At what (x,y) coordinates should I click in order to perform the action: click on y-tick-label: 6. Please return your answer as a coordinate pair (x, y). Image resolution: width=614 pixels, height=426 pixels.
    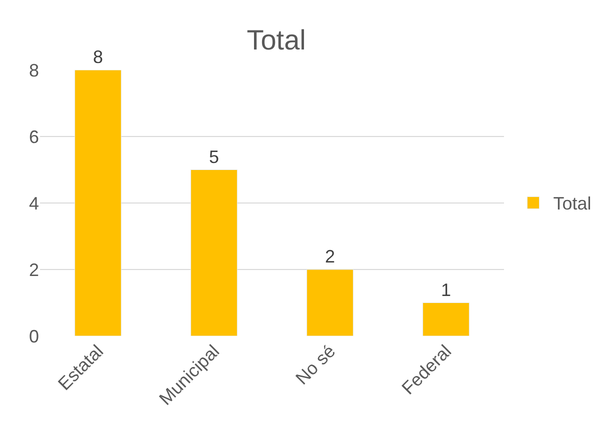
    Looking at the image, I should click on (33, 136).